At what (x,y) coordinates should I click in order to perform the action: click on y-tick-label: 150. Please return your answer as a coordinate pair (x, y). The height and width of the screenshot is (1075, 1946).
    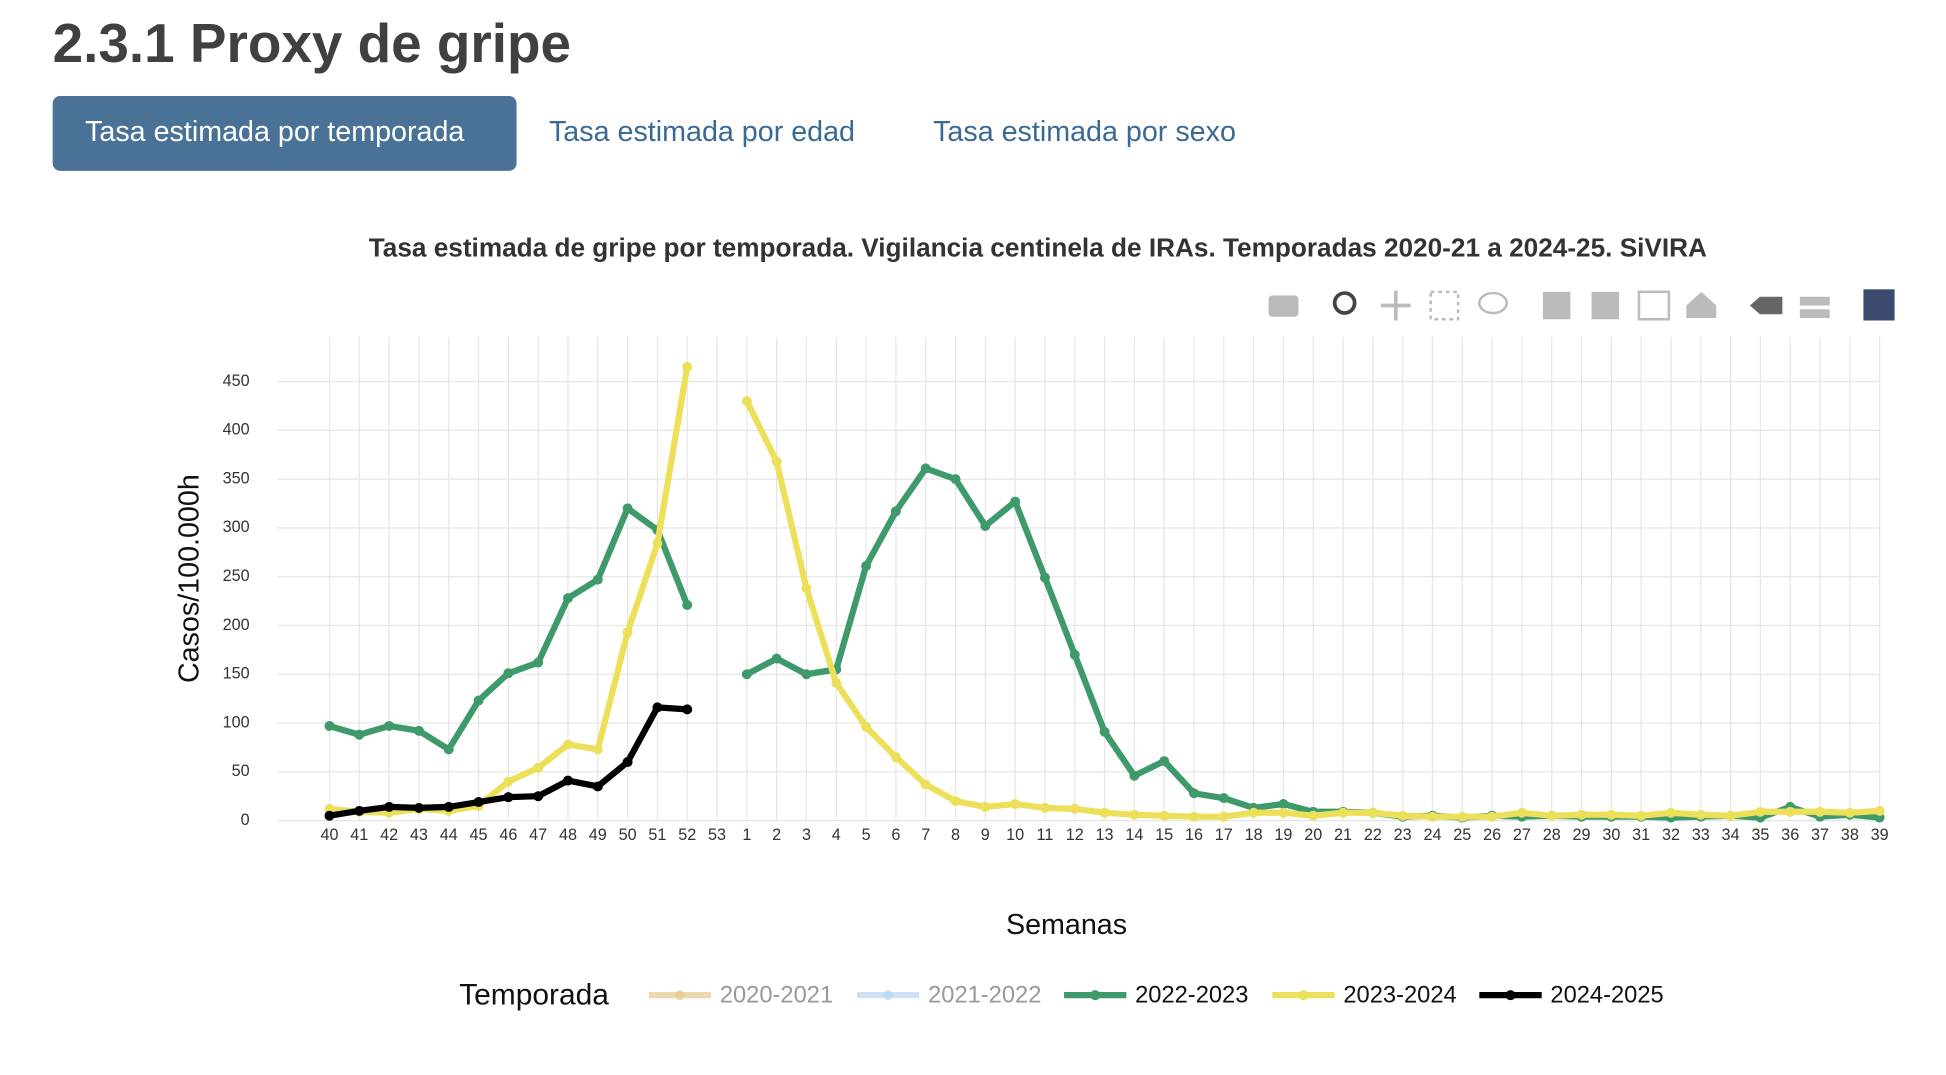
    Looking at the image, I should click on (236, 674).